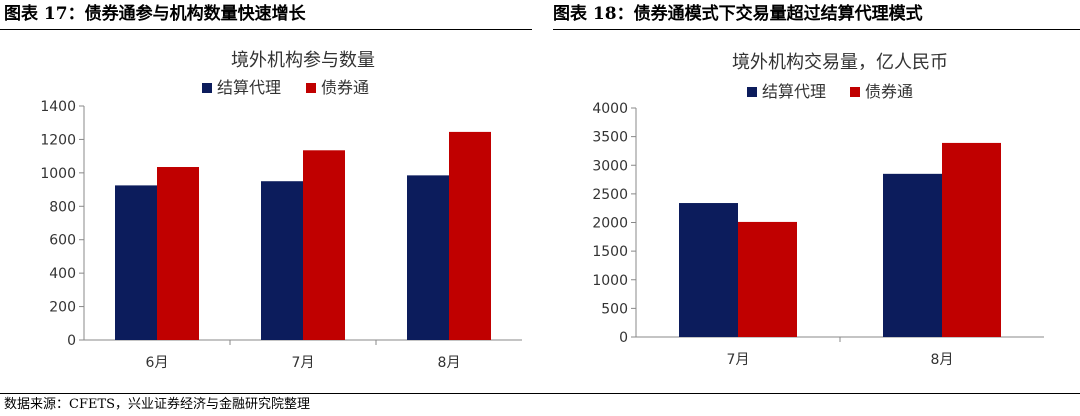  Describe the element at coordinates (62, 308) in the screenshot. I see `chart-1-y-tick-label-1: 200` at that location.